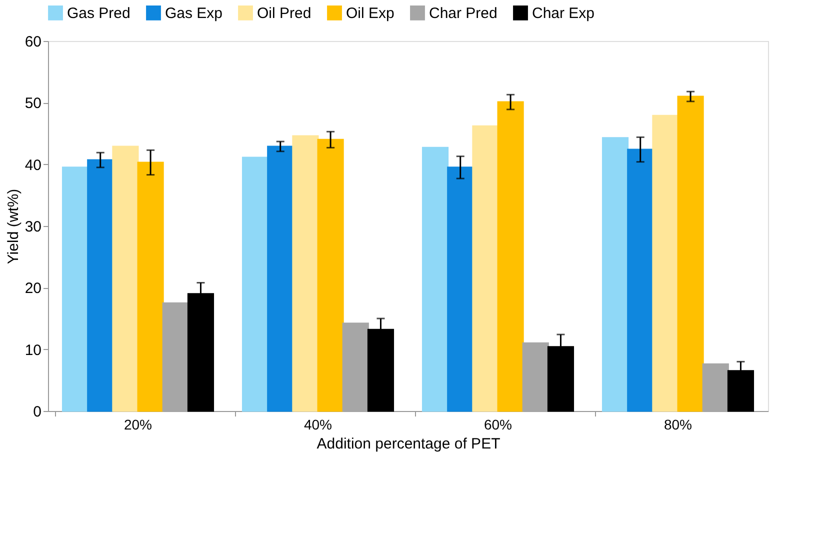  What do you see at coordinates (98, 13) in the screenshot?
I see `legend-label: Gas Pred` at bounding box center [98, 13].